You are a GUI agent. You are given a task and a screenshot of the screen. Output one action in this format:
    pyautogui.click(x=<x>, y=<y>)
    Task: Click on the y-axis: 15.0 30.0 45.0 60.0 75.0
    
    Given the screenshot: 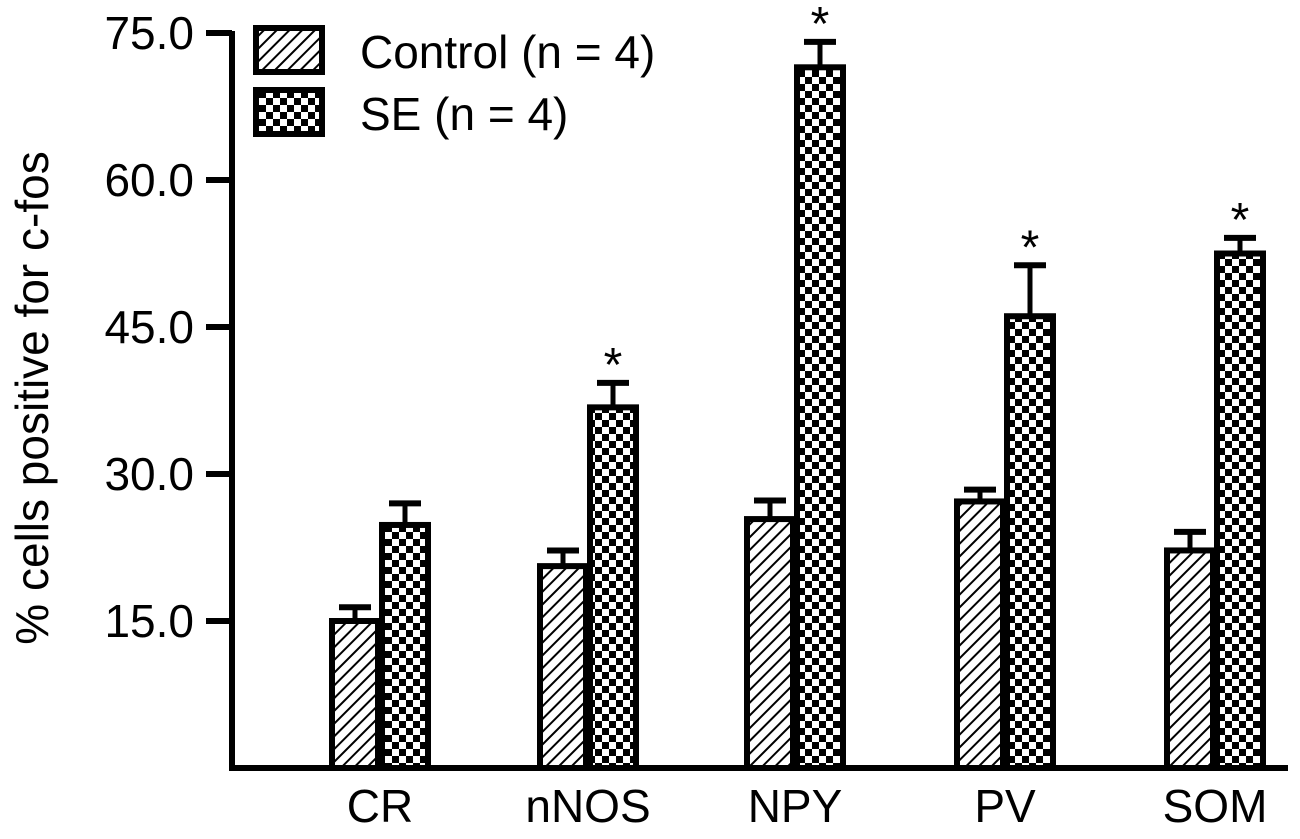 What is the action you would take?
    pyautogui.click(x=169, y=389)
    